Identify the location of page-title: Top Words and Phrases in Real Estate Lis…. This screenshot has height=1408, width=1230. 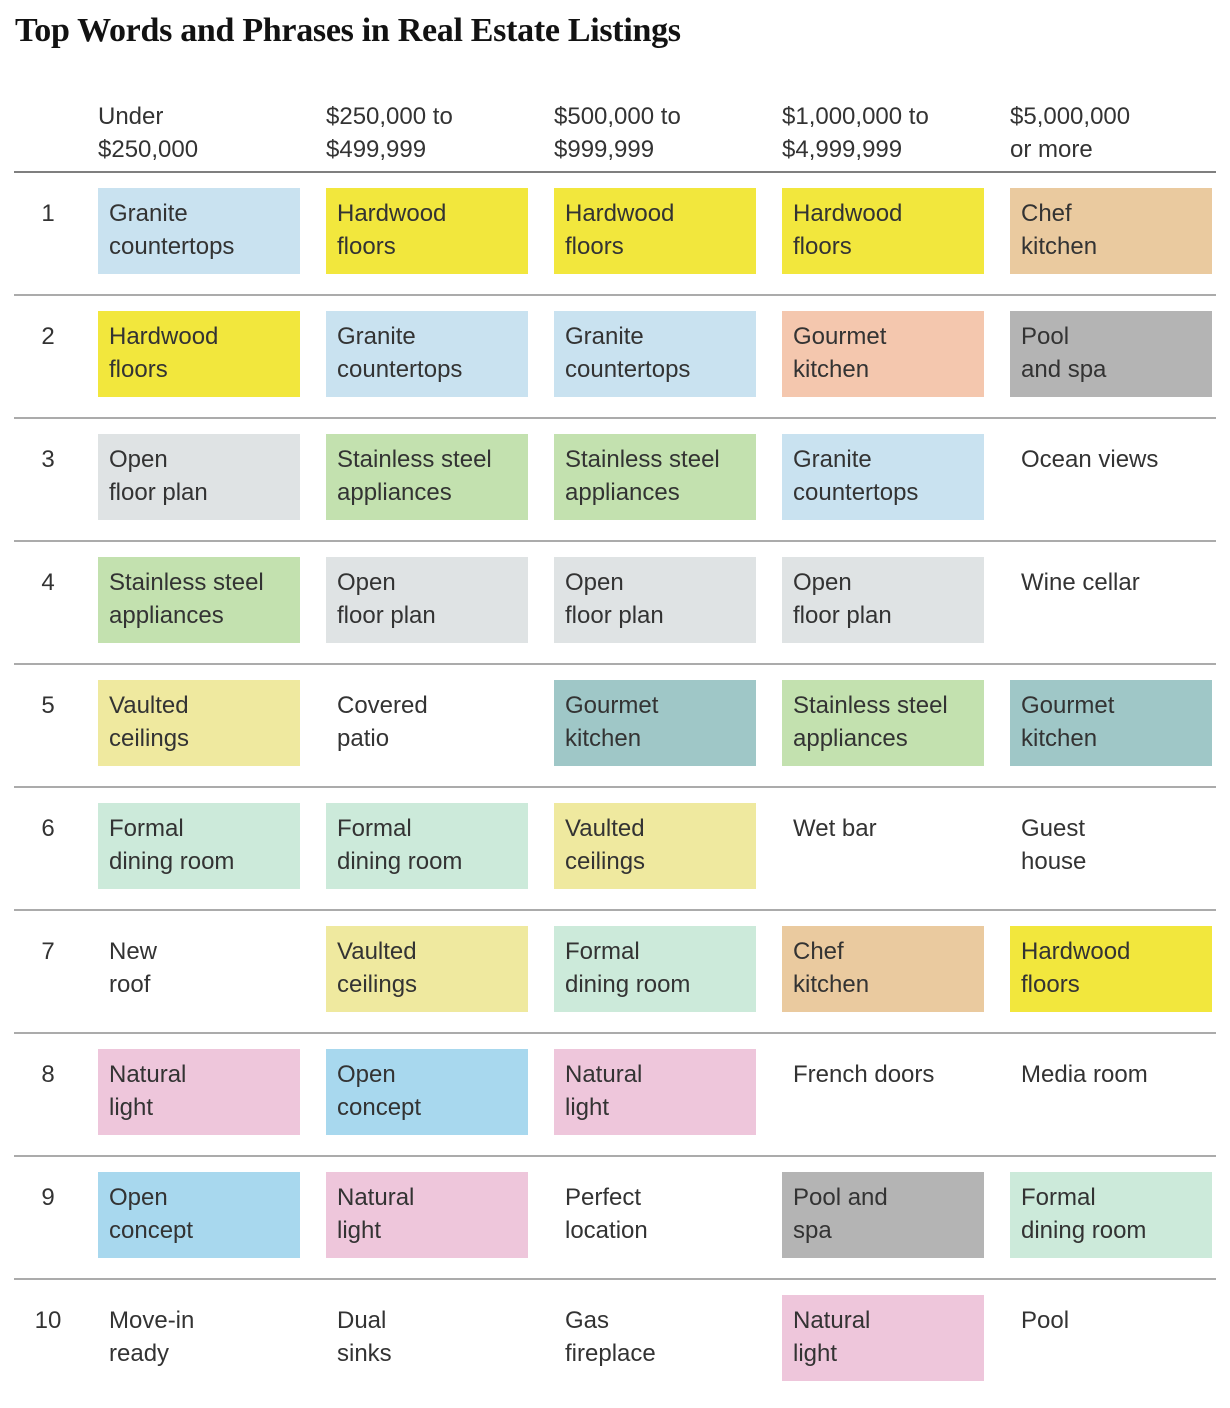
(348, 30).